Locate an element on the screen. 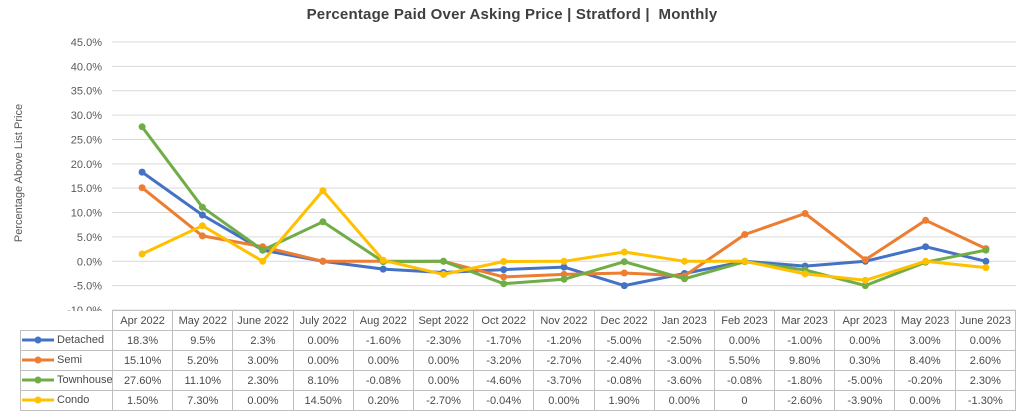 This screenshot has width=1024, height=411. legend-key-townhouse-icon is located at coordinates (38, 379).